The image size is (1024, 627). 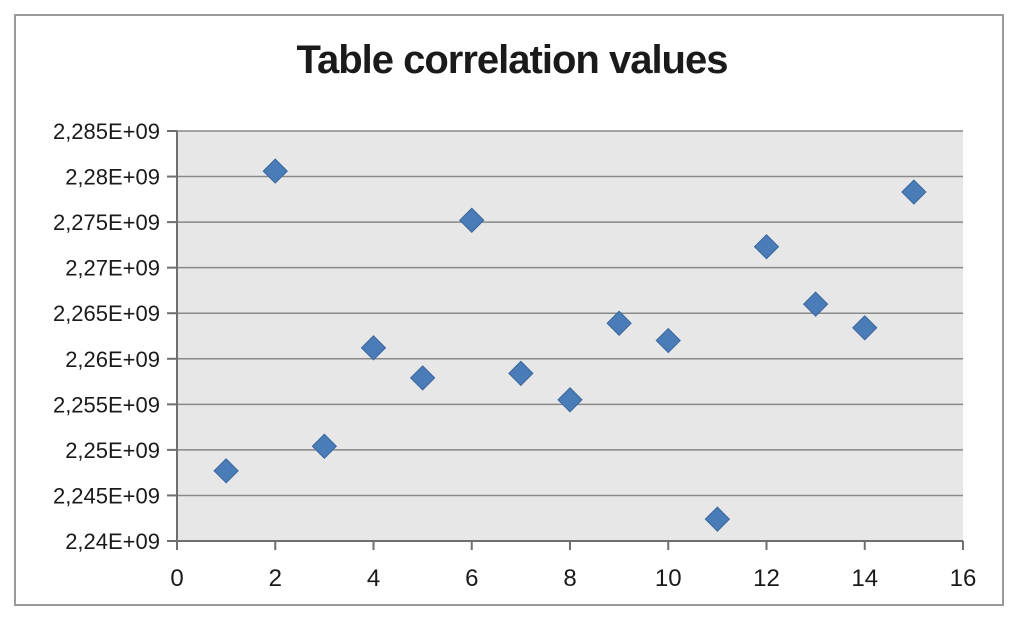 What do you see at coordinates (373, 578) in the screenshot?
I see `x-tick-label: 4` at bounding box center [373, 578].